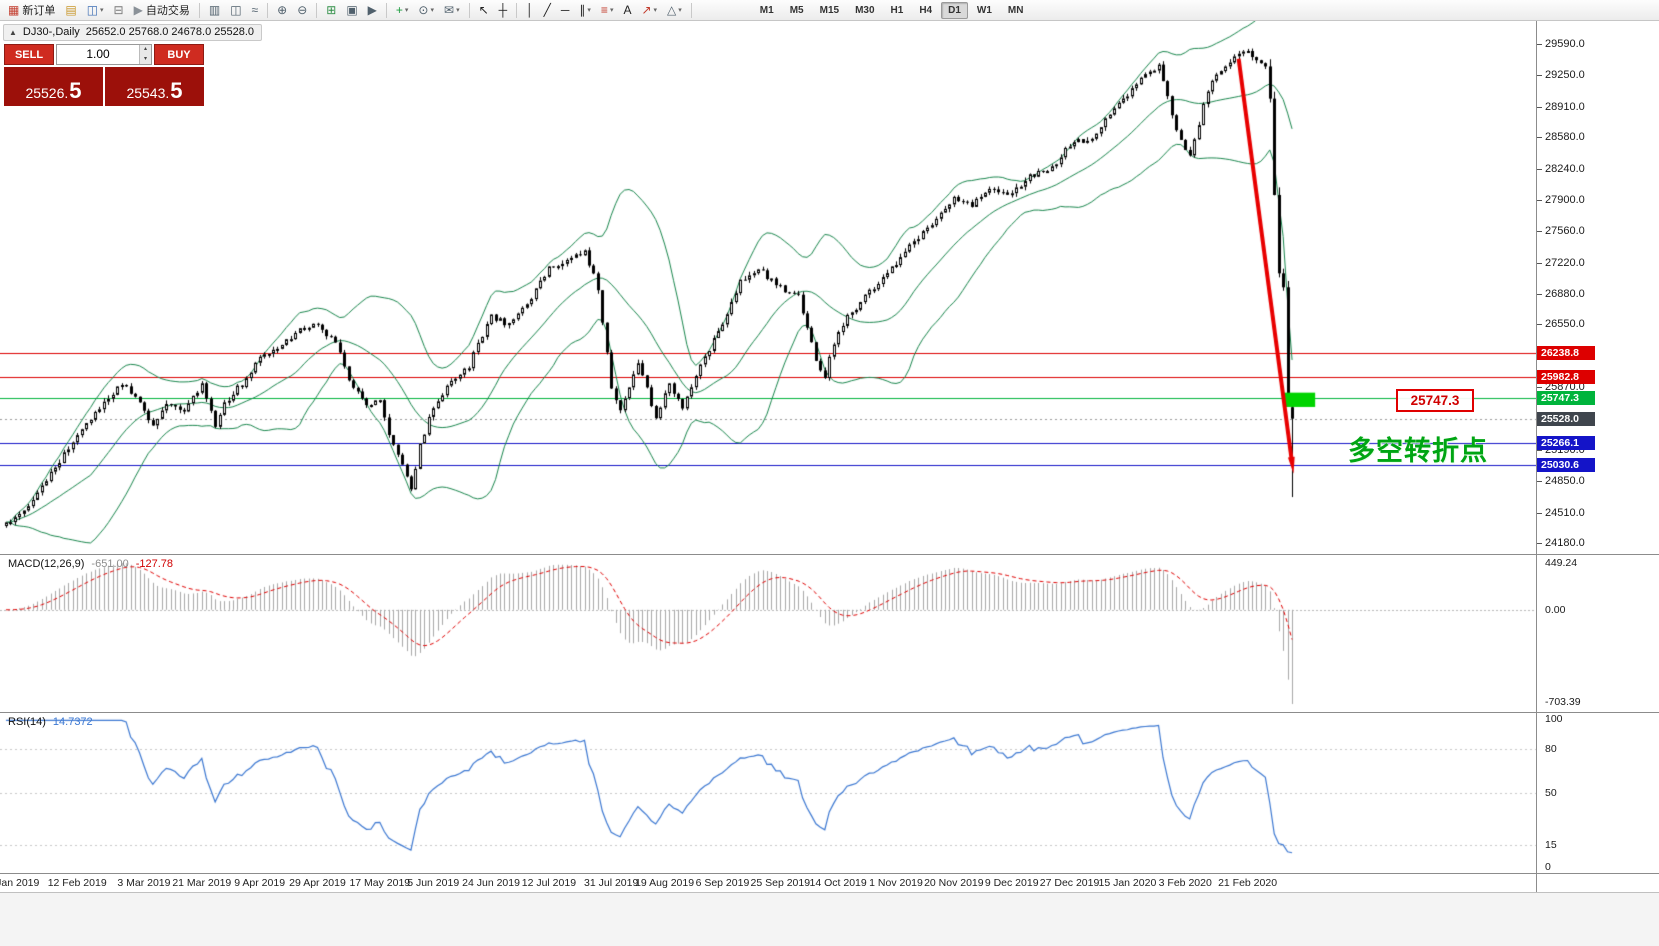 Image resolution: width=1659 pixels, height=946 pixels. Describe the element at coordinates (1561, 387) in the screenshot. I see `price-tick-label: 25870.0` at that location.